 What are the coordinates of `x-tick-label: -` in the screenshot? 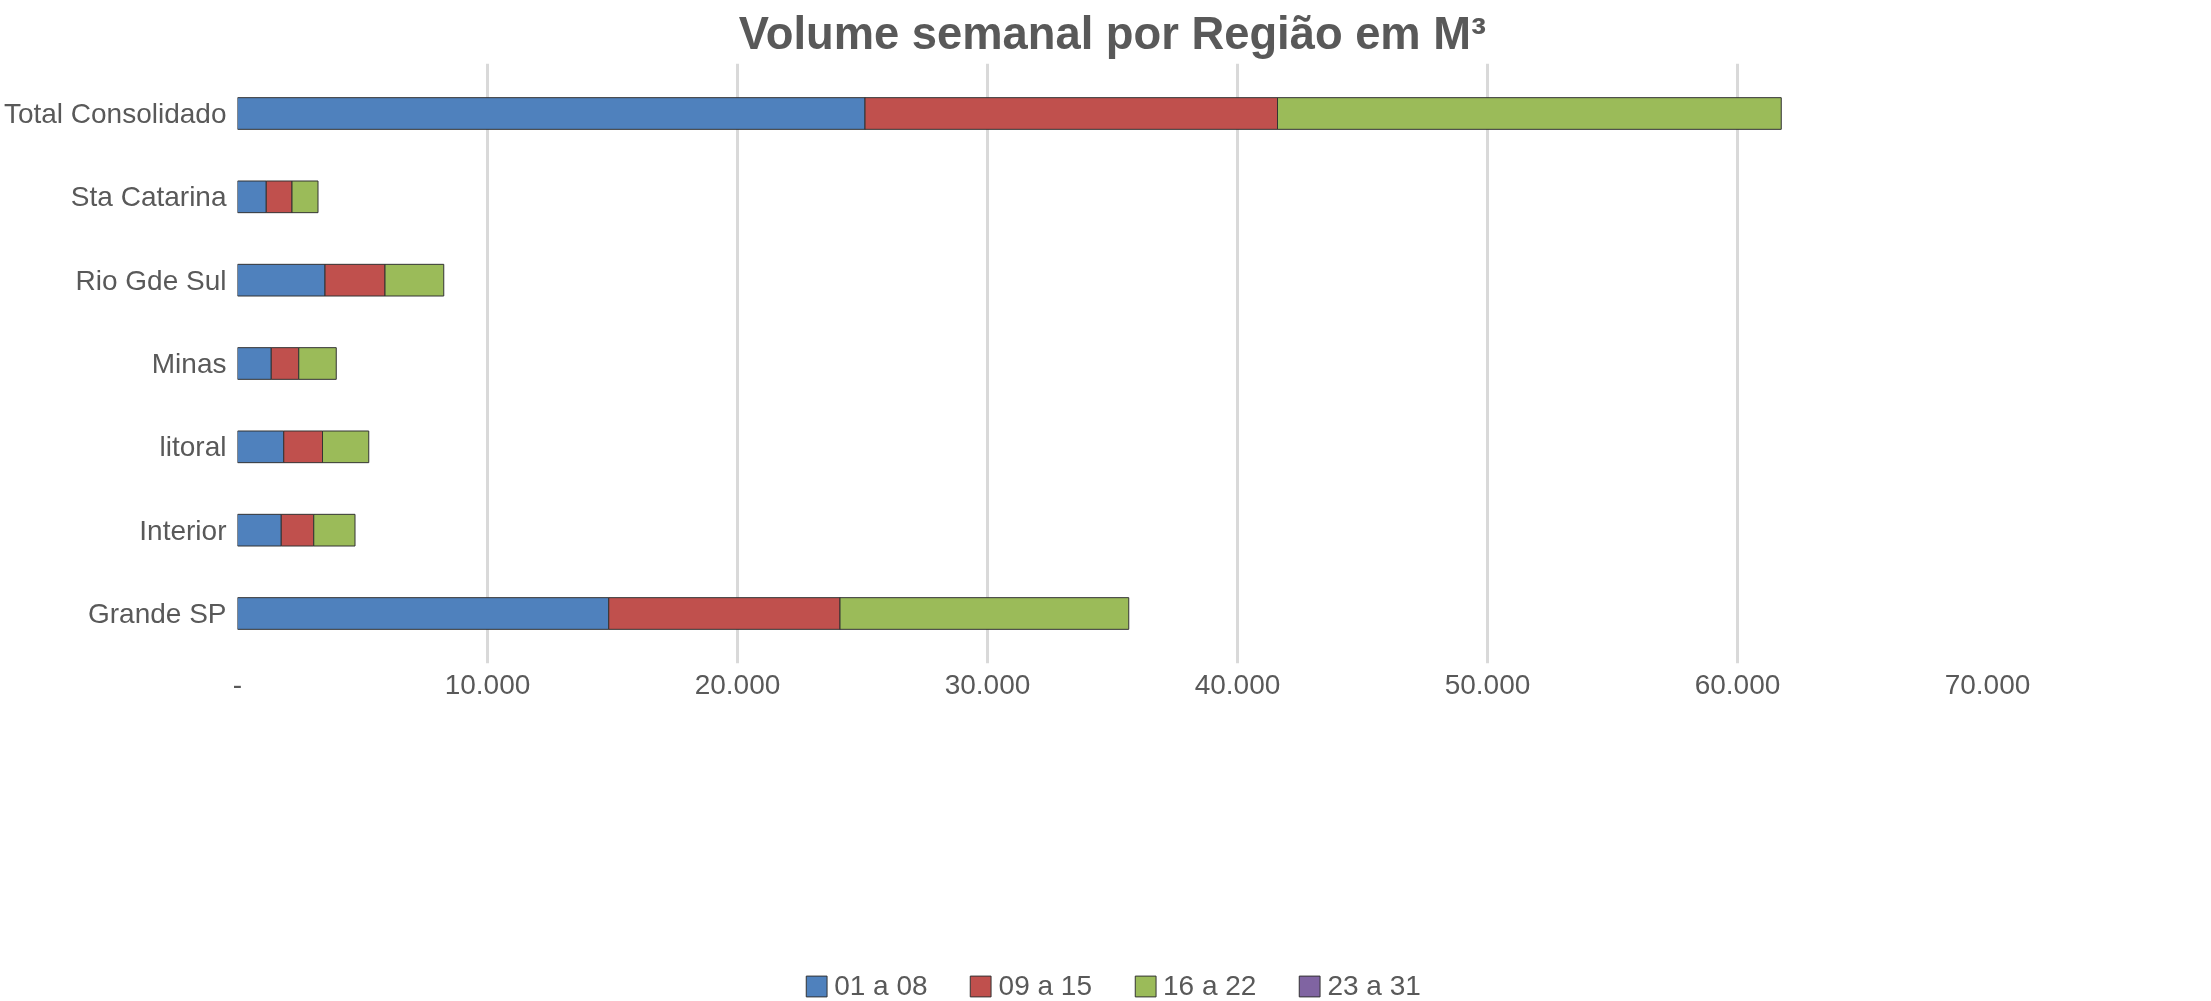 It's located at (237, 684).